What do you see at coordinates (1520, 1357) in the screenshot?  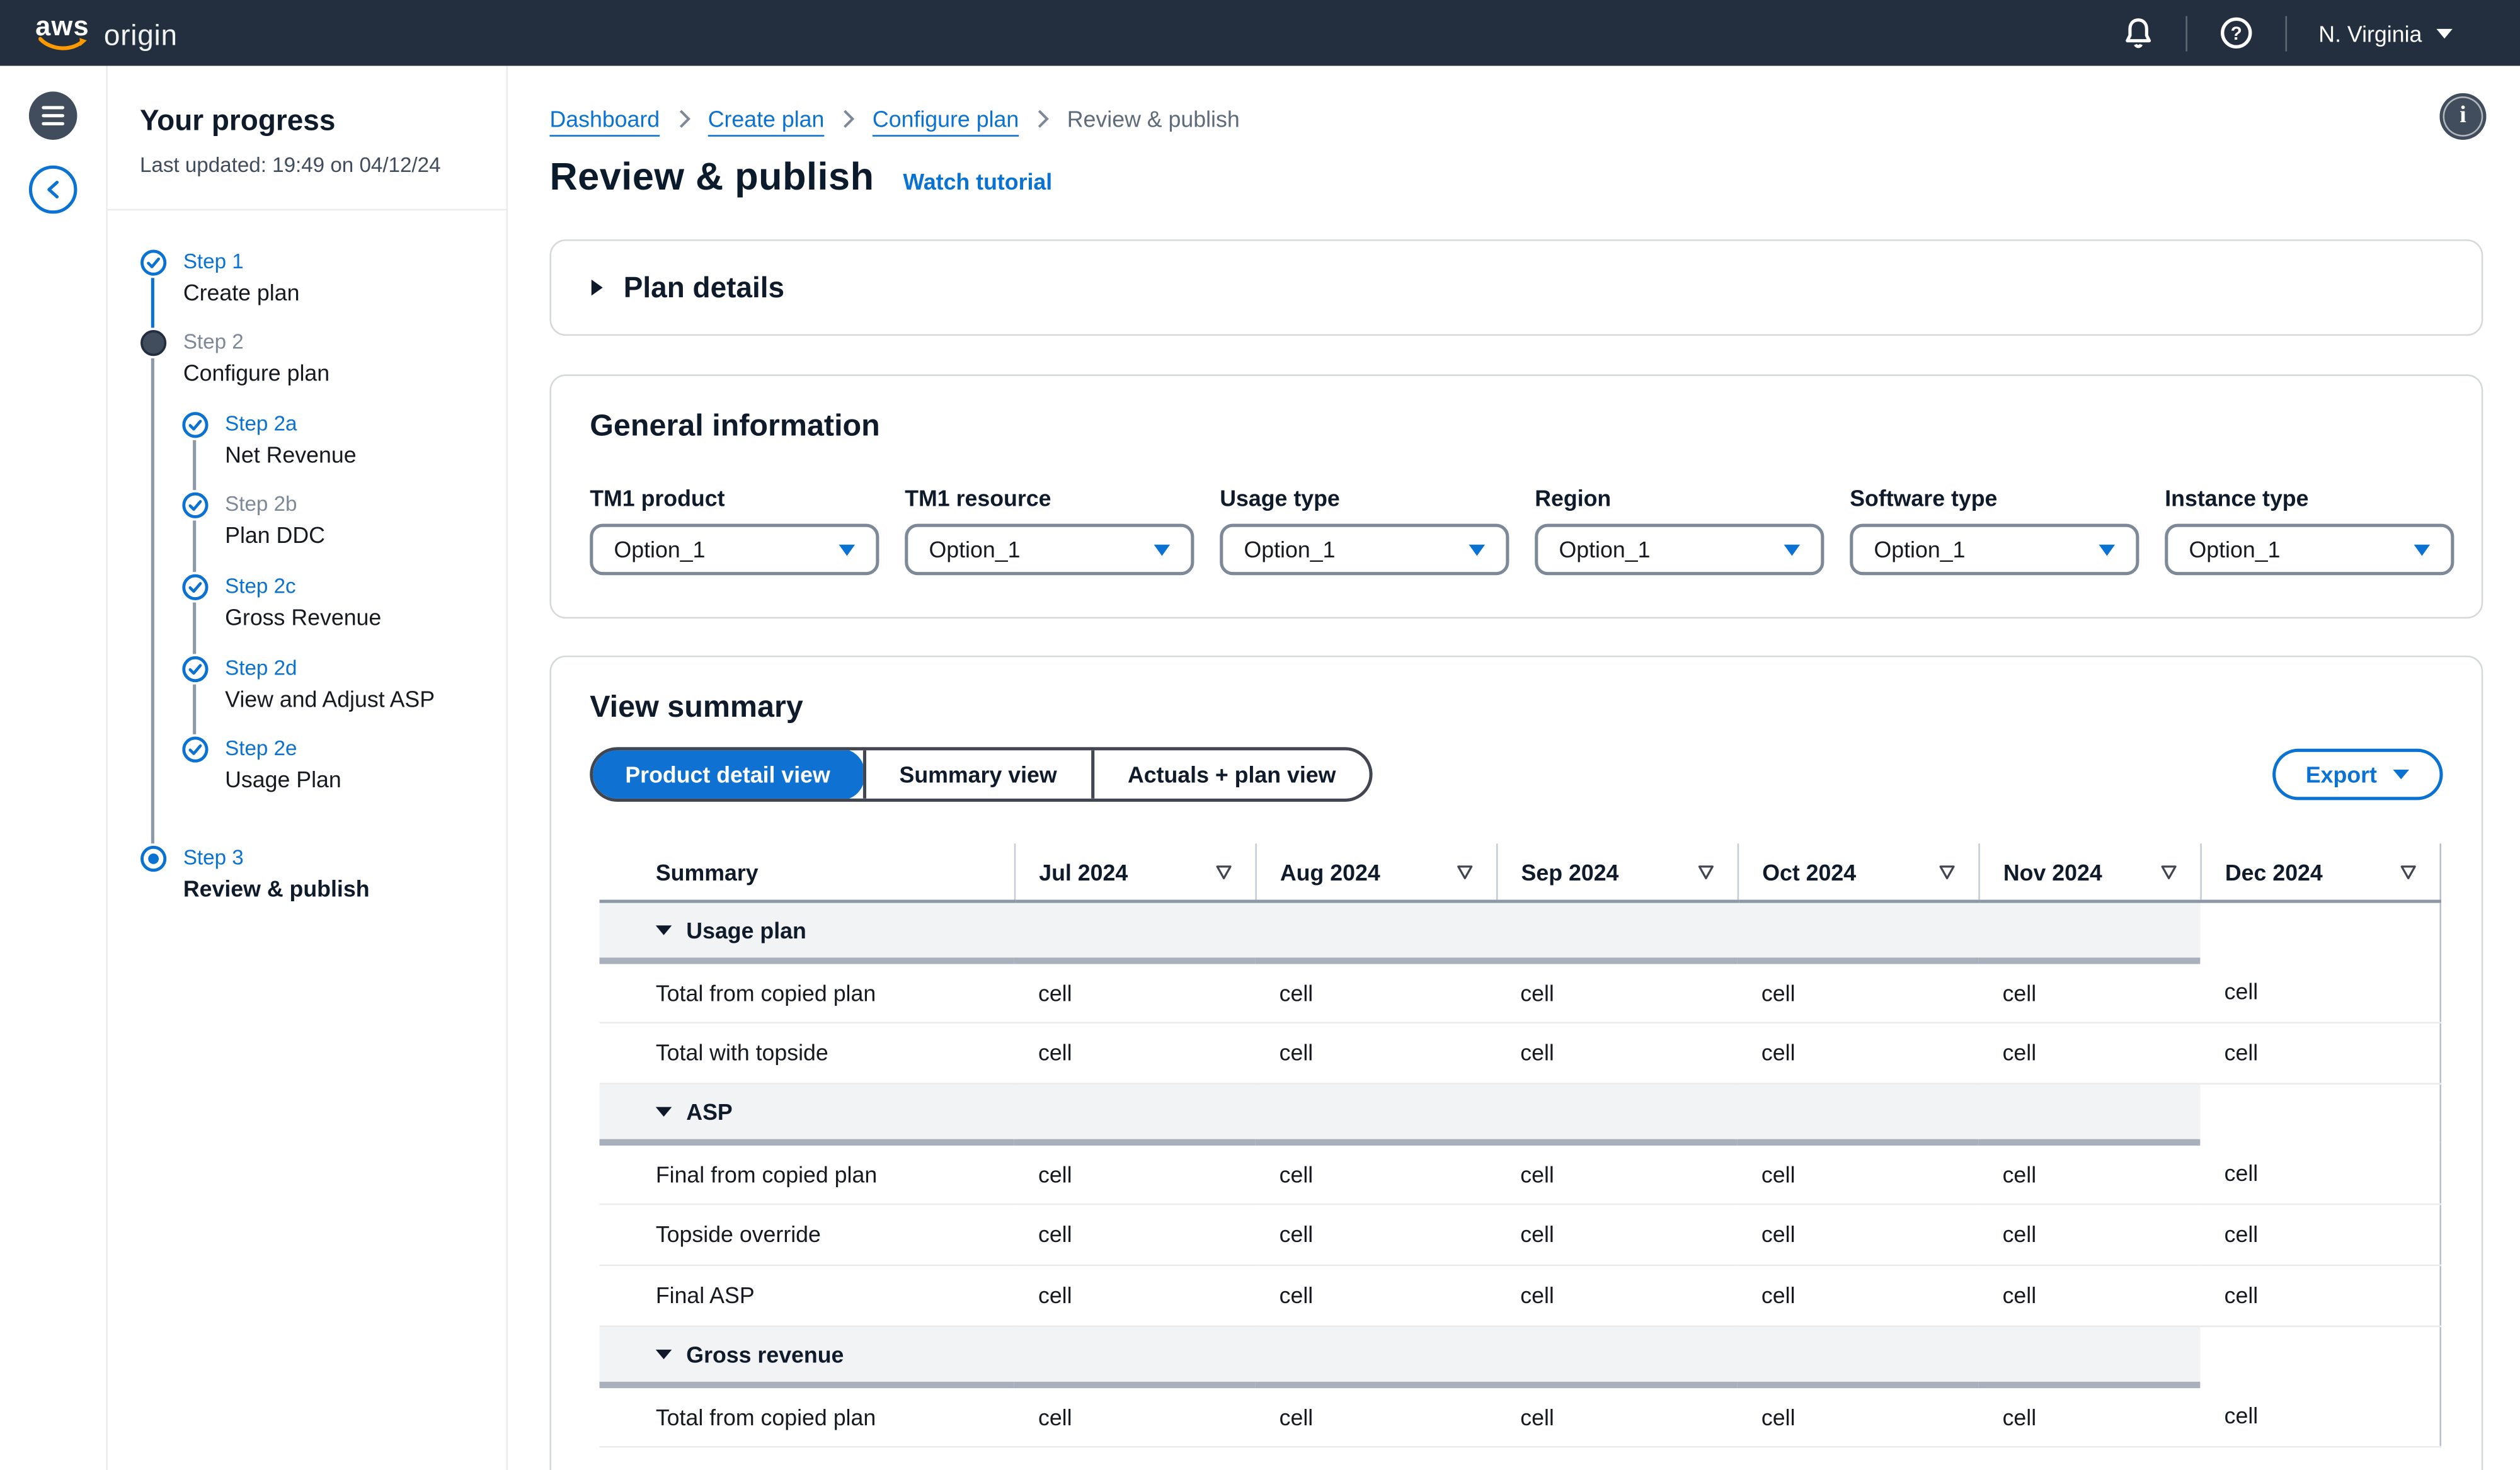 I see `group-row-gross-revenue: Gross revenue` at bounding box center [1520, 1357].